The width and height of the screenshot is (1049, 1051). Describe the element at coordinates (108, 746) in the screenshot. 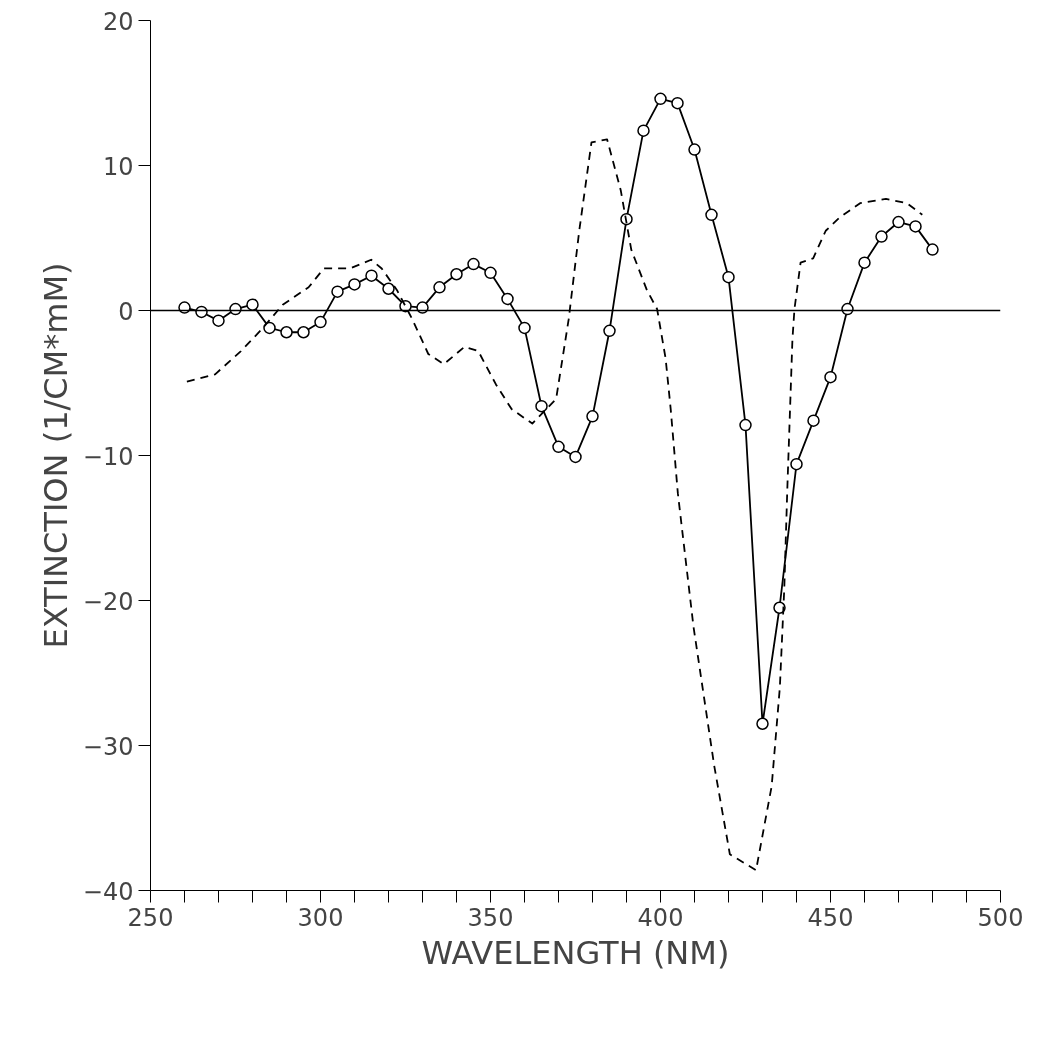

I see `y-tick-label: −30` at that location.